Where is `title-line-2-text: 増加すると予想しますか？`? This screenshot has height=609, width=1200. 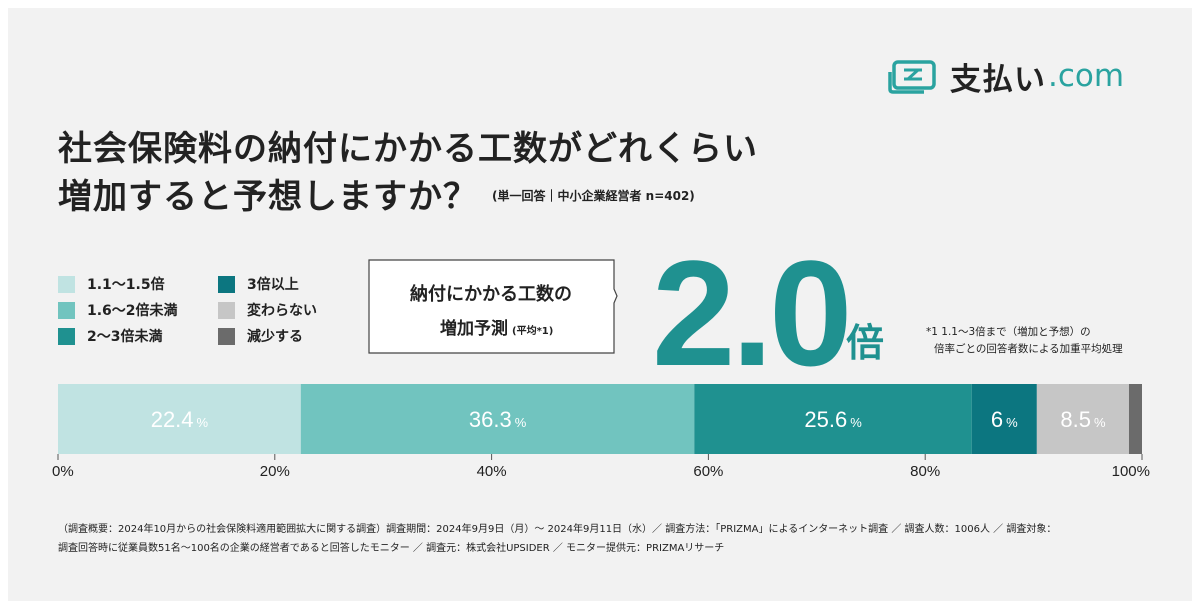
title-line-2-text: 増加すると予想しますか？ is located at coordinates (268, 197).